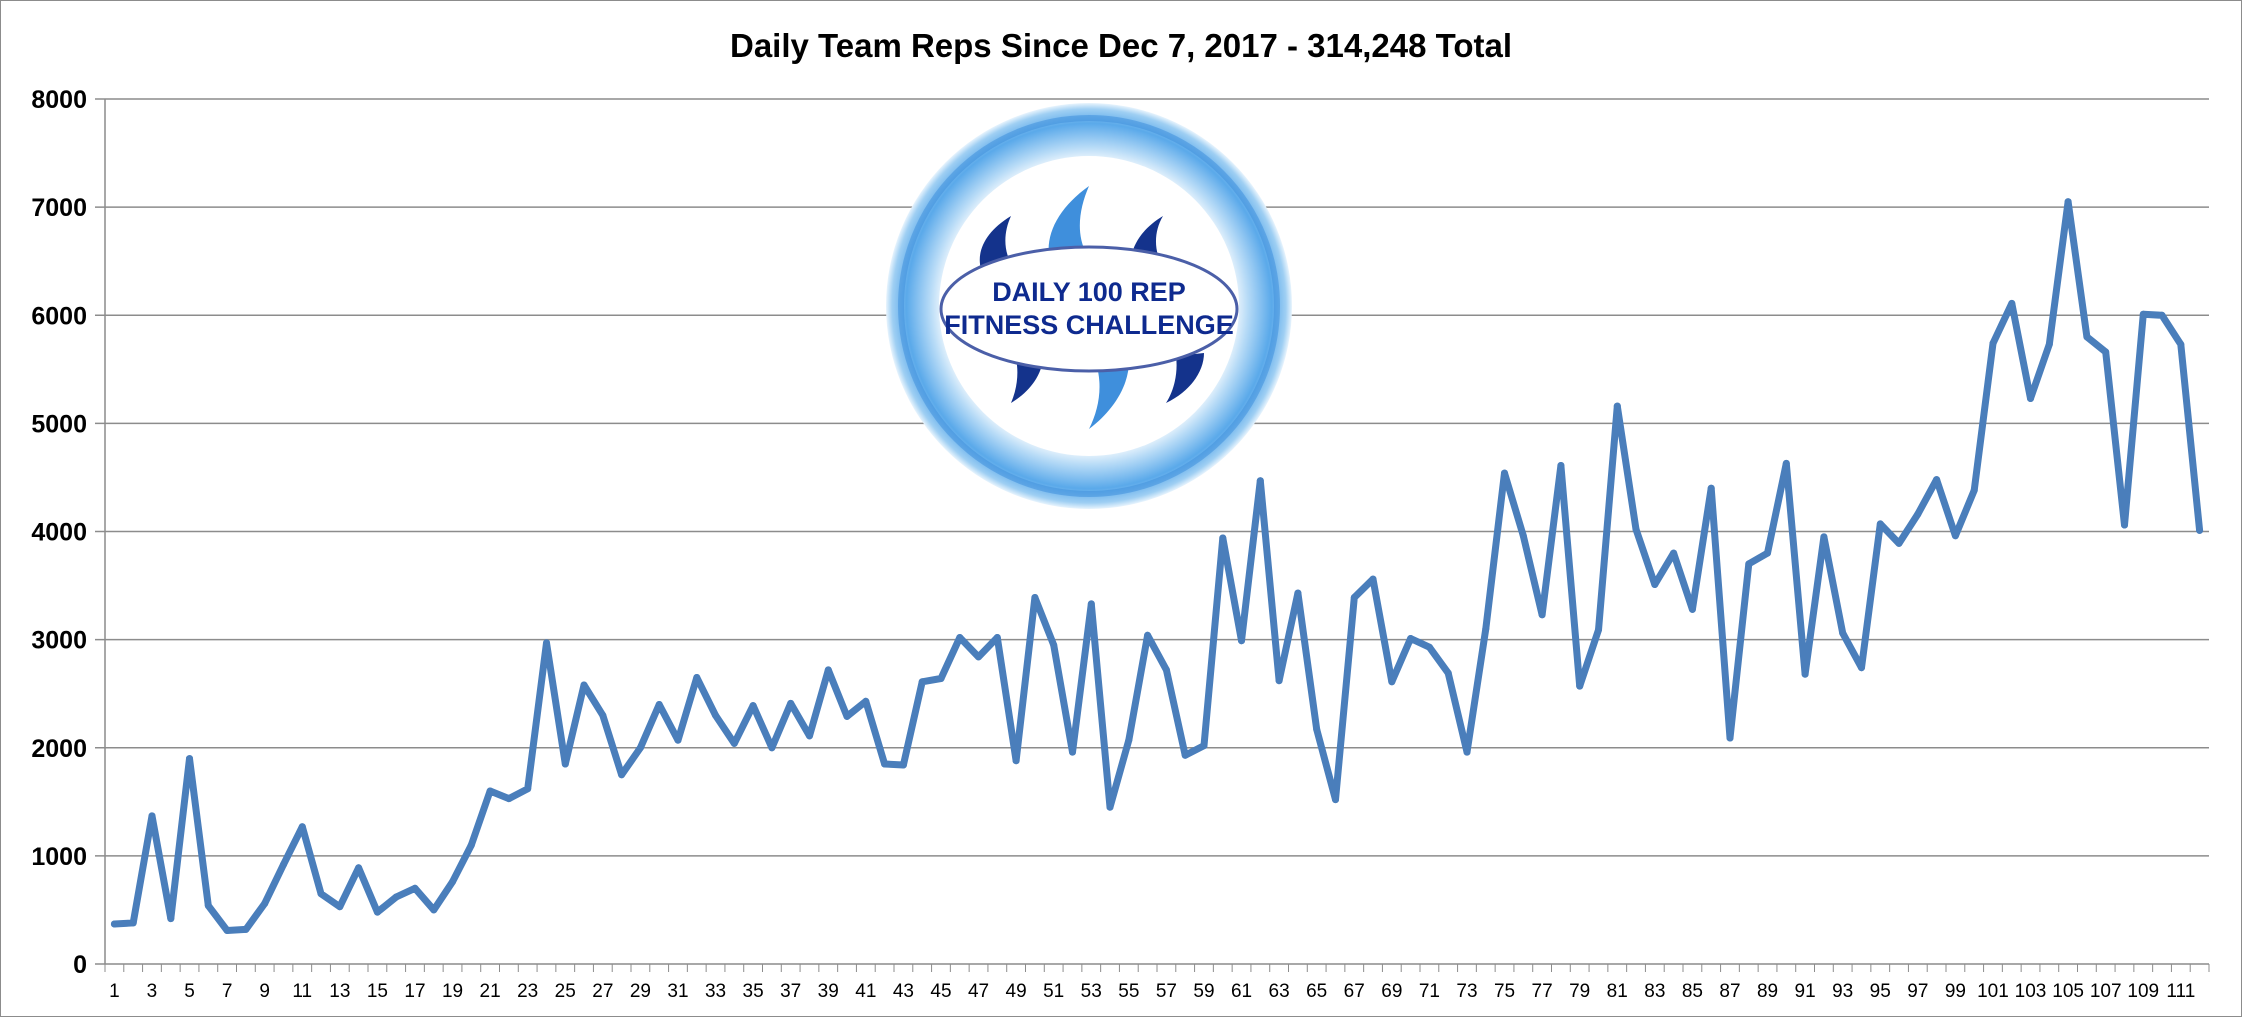 The width and height of the screenshot is (2242, 1017). I want to click on logo-ellipse, so click(1089, 309).